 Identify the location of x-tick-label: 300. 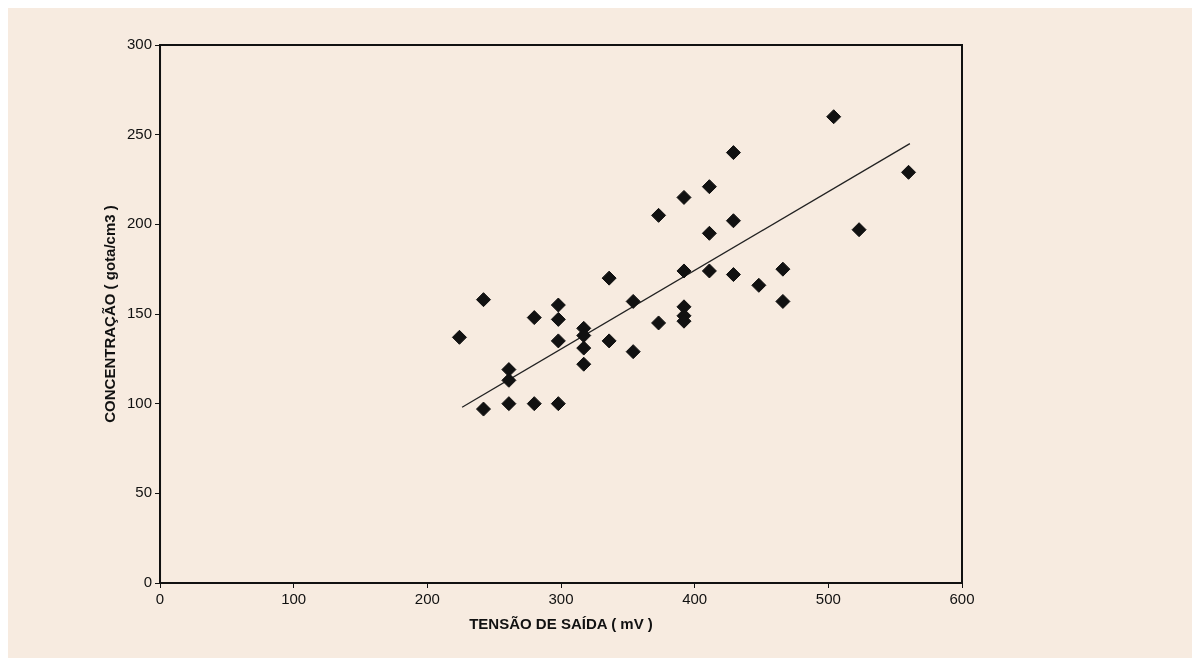
(561, 599).